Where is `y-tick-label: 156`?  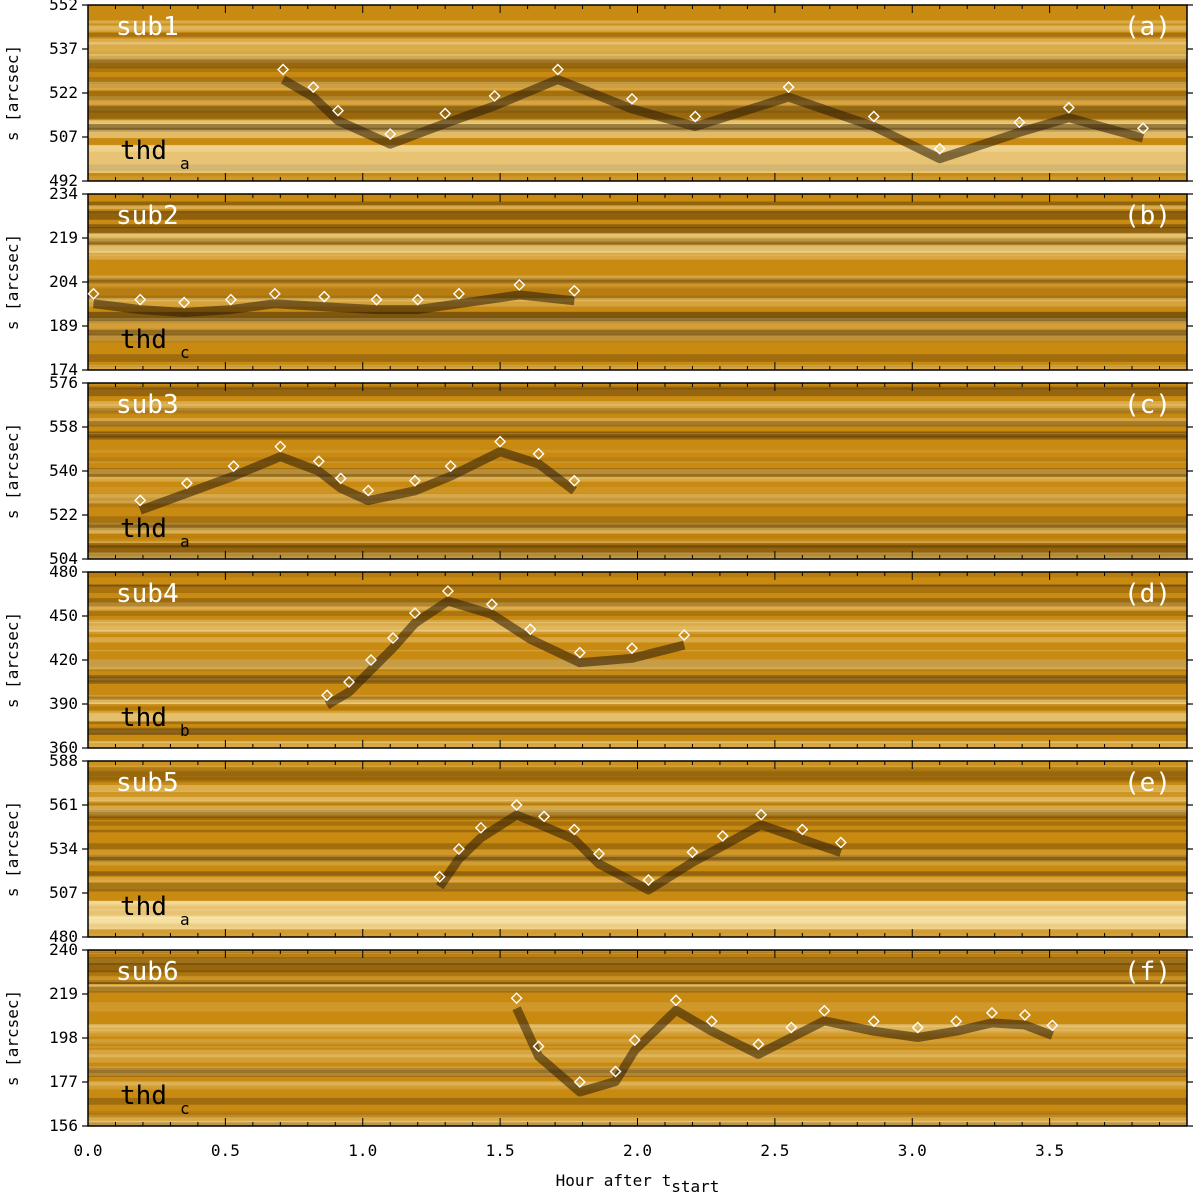
y-tick-label: 156 is located at coordinates (63, 1125).